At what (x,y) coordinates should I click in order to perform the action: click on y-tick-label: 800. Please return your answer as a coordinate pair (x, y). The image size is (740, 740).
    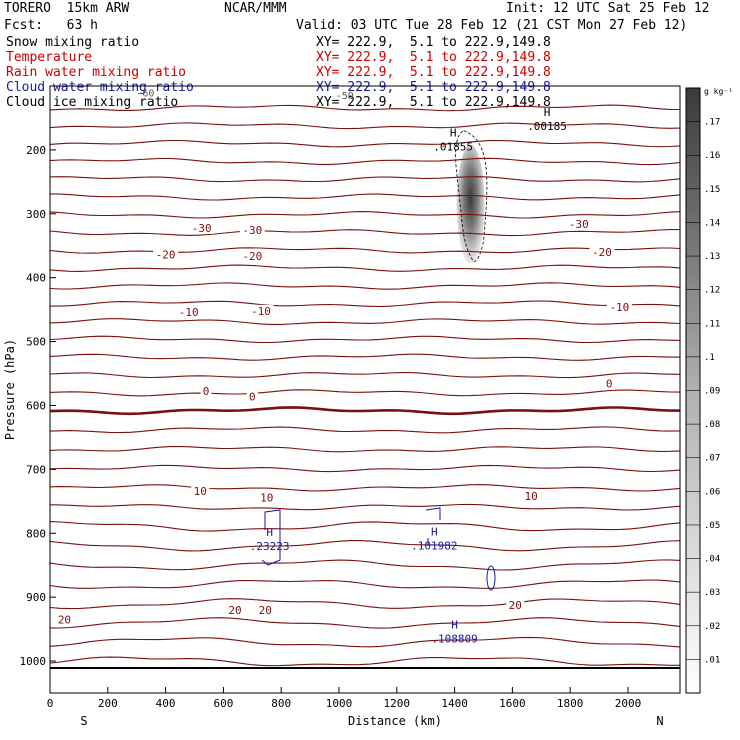
    Looking at the image, I should click on (36, 533).